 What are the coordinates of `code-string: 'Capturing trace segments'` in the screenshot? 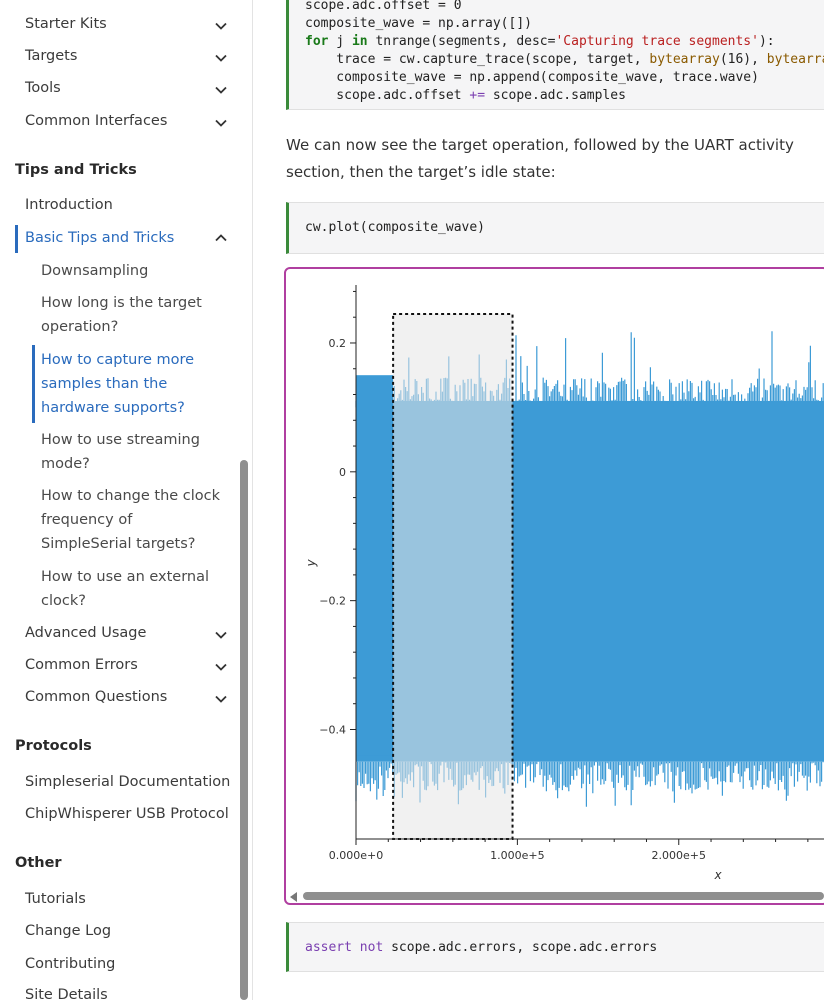 It's located at (657, 41).